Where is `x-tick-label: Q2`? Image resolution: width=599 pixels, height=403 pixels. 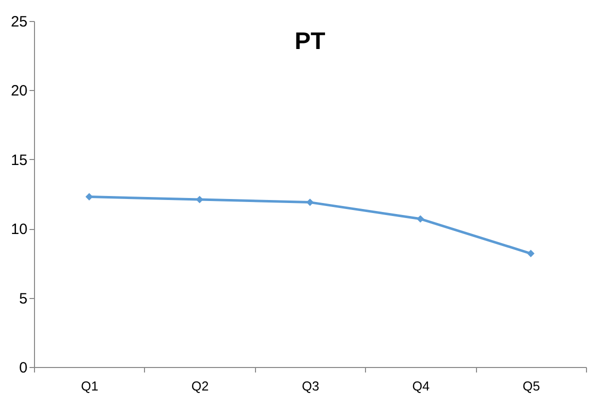
x-tick-label: Q2 is located at coordinates (200, 386).